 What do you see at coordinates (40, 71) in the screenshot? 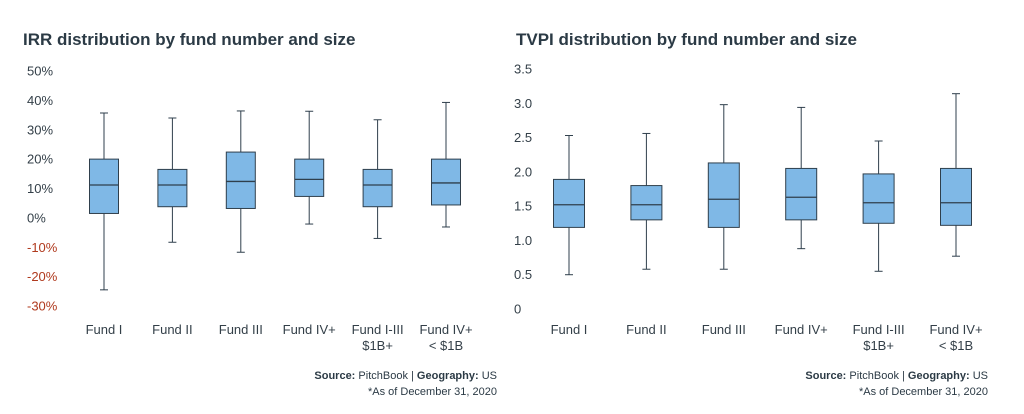
I see `y-tick-label: 50%` at bounding box center [40, 71].